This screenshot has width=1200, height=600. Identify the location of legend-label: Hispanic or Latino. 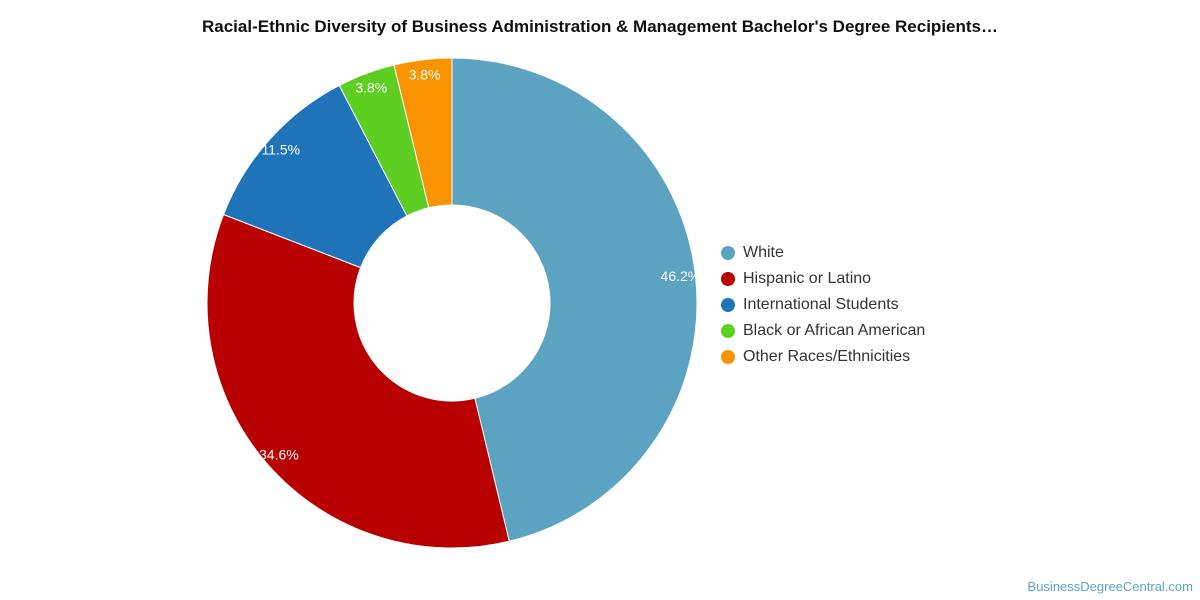
(807, 278).